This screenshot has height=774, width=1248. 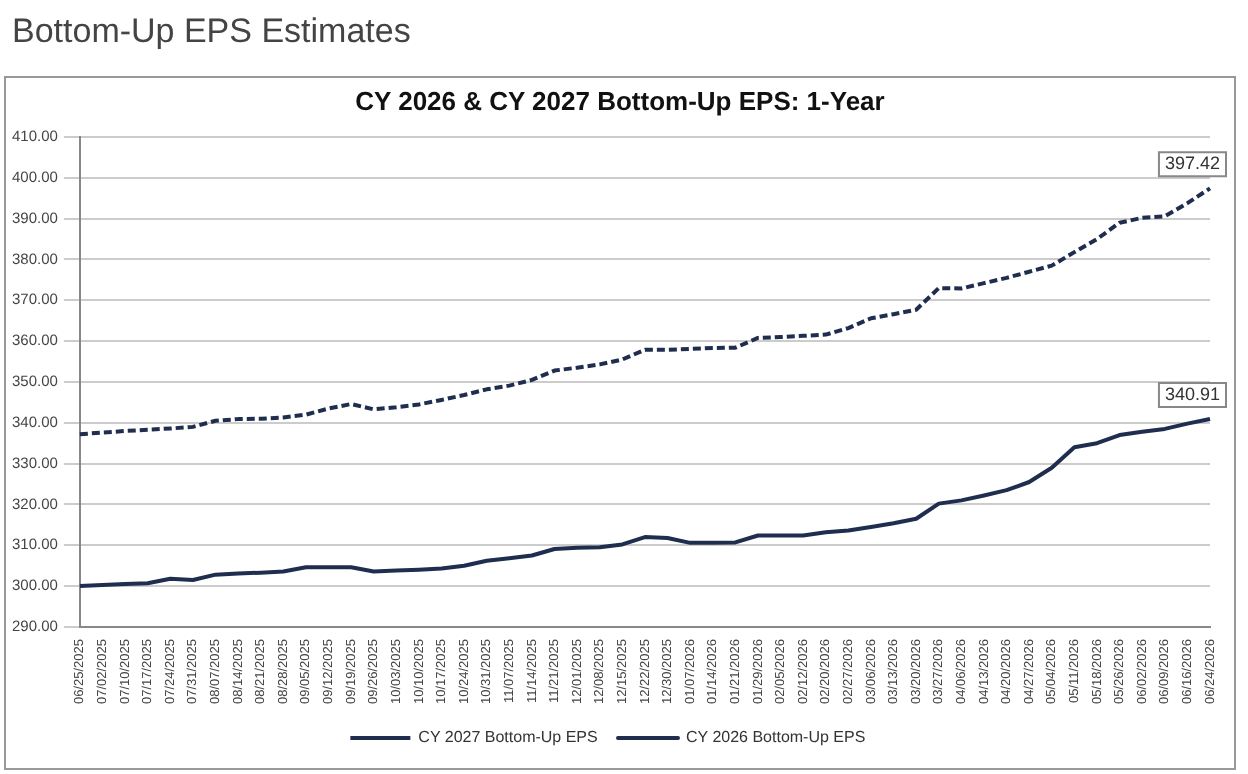 What do you see at coordinates (508, 737) in the screenshot?
I see `legend-label: CY 2027 Bottom-Up EPS` at bounding box center [508, 737].